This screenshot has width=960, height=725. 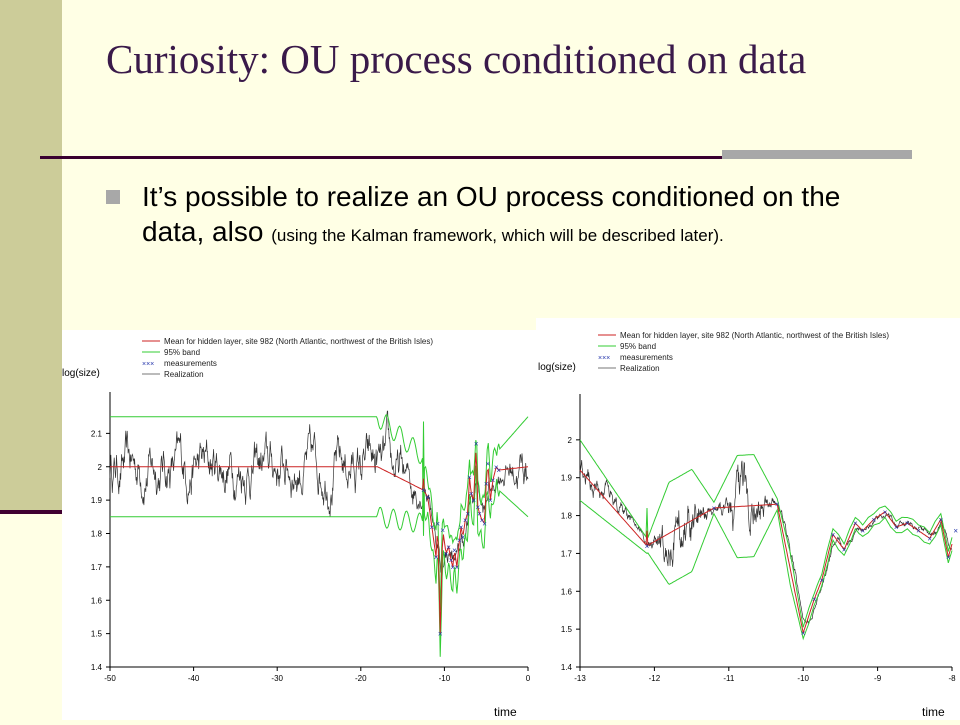 What do you see at coordinates (844, 550) in the screenshot?
I see `measurement-point-7: ×` at bounding box center [844, 550].